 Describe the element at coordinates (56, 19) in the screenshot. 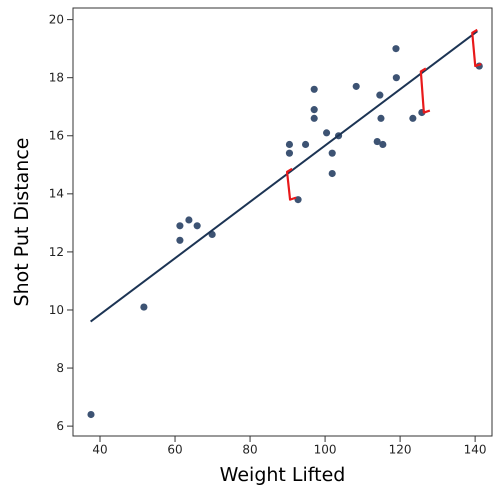

I see `y-tick-label: 20` at that location.